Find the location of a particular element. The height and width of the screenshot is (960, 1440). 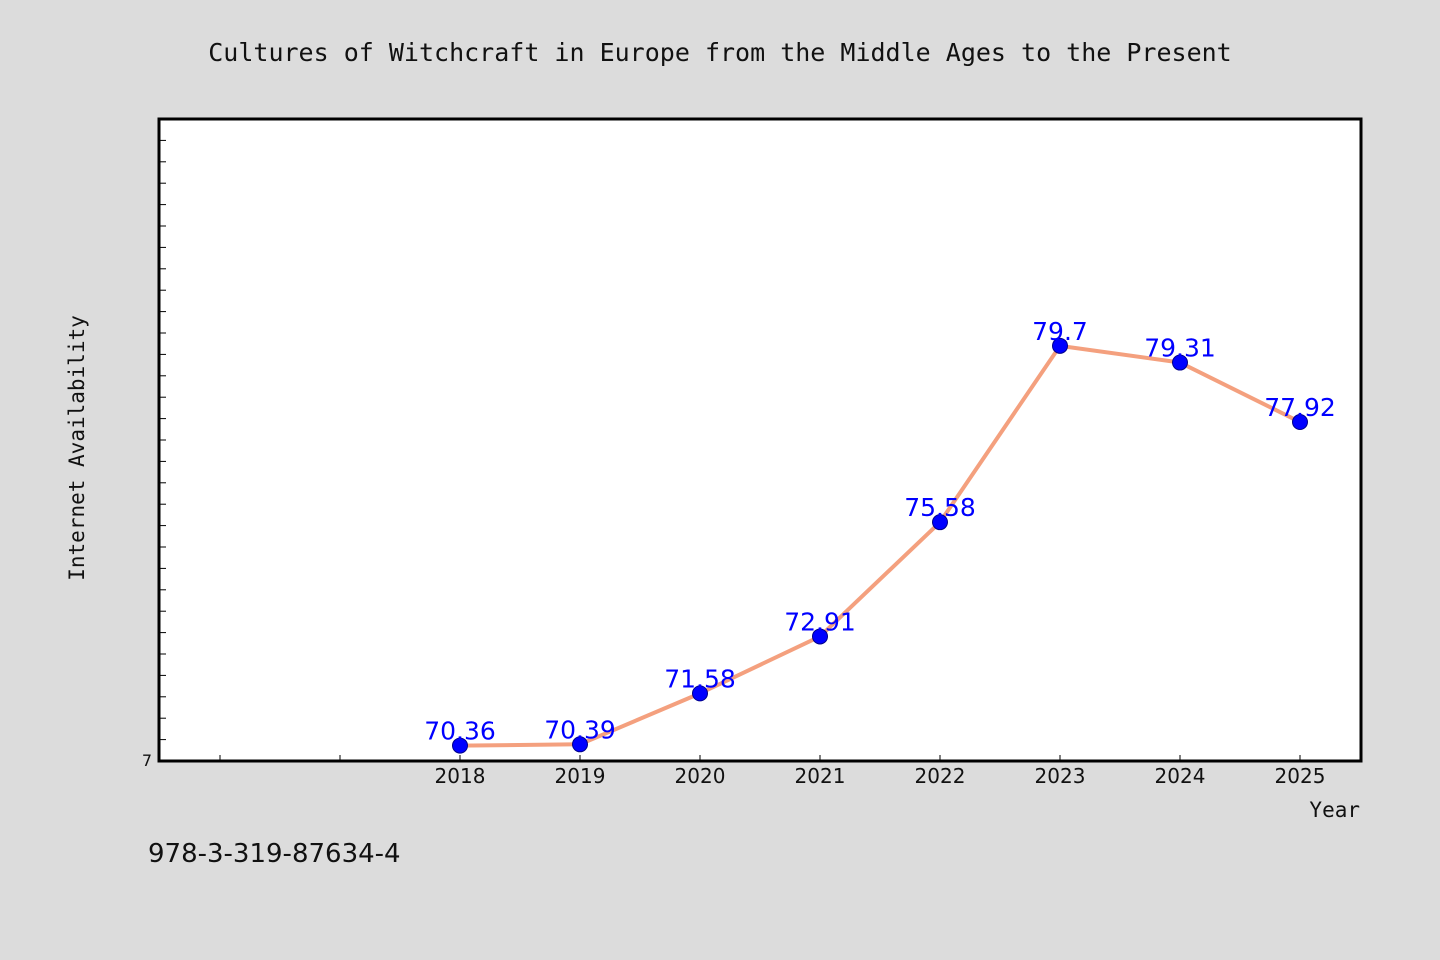

data-label: 70.39 is located at coordinates (580, 729).